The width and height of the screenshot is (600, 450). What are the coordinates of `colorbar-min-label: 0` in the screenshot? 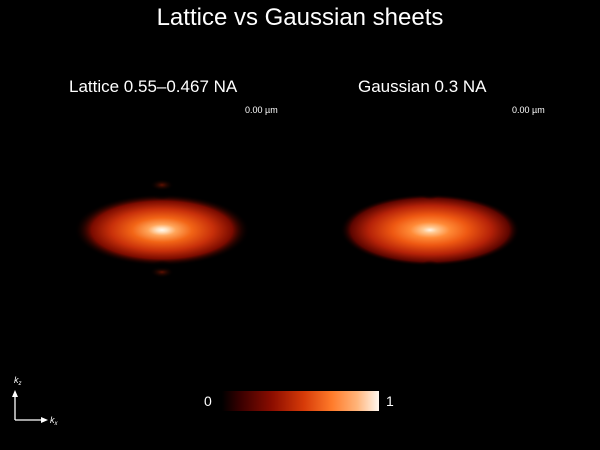 It's located at (208, 401).